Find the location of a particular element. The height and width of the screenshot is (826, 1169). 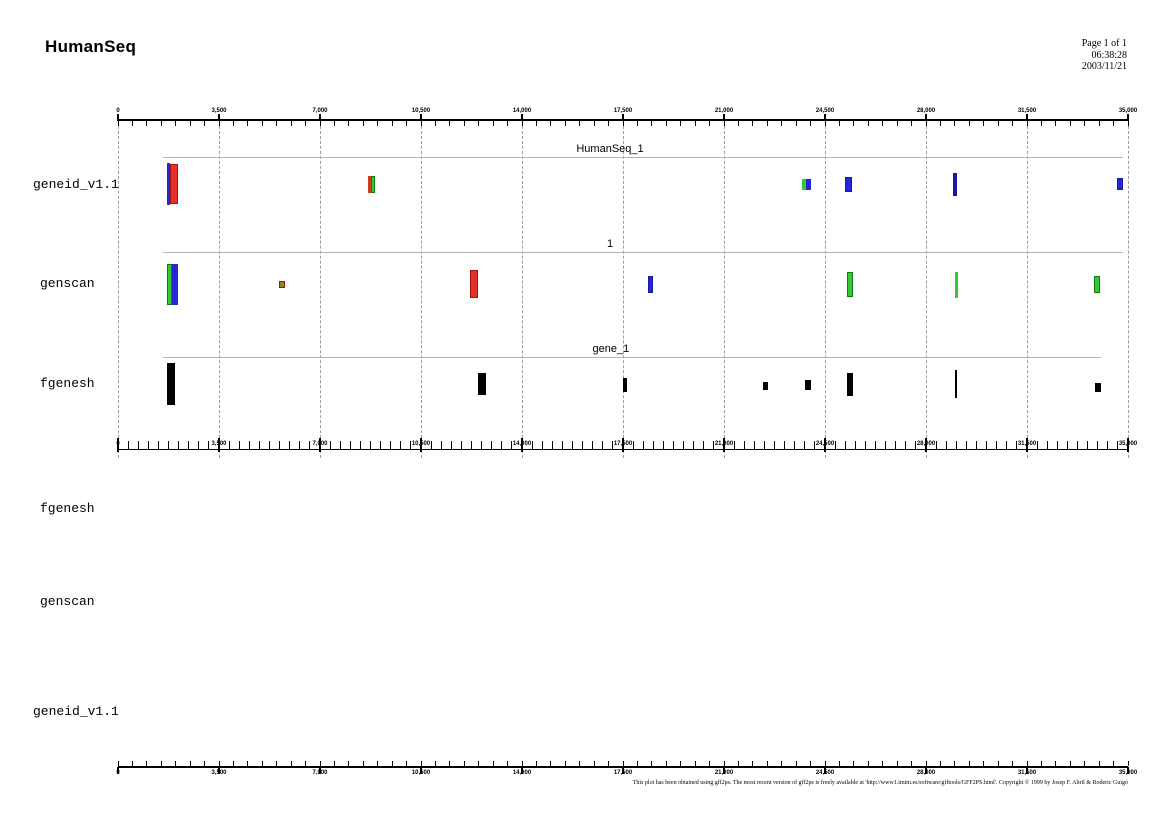

mid-axis-tick-label: 24,500 is located at coordinates (825, 444).